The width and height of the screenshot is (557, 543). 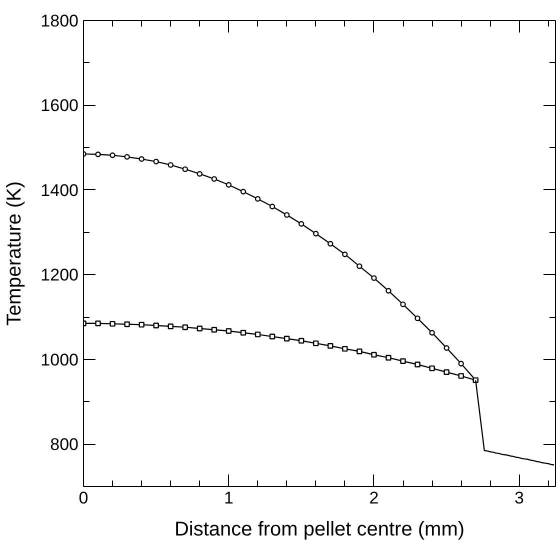 I want to click on y-tick-label: 1800, so click(x=59, y=21).